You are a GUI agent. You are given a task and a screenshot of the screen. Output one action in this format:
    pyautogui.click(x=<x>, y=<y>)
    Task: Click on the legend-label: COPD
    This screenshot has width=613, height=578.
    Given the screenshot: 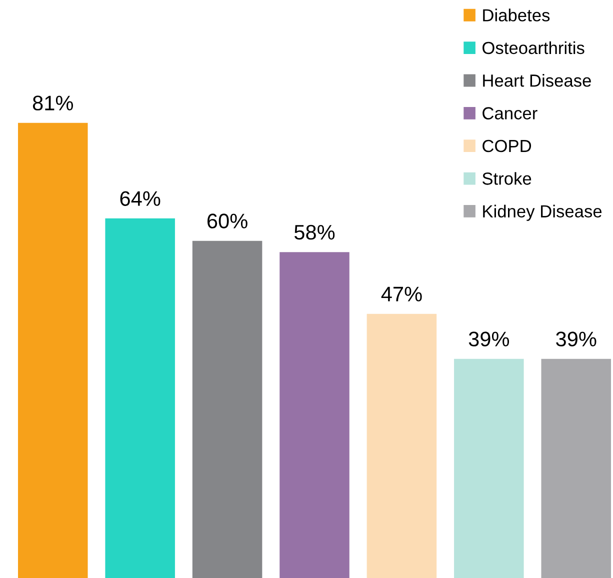 What is the action you would take?
    pyautogui.click(x=507, y=146)
    